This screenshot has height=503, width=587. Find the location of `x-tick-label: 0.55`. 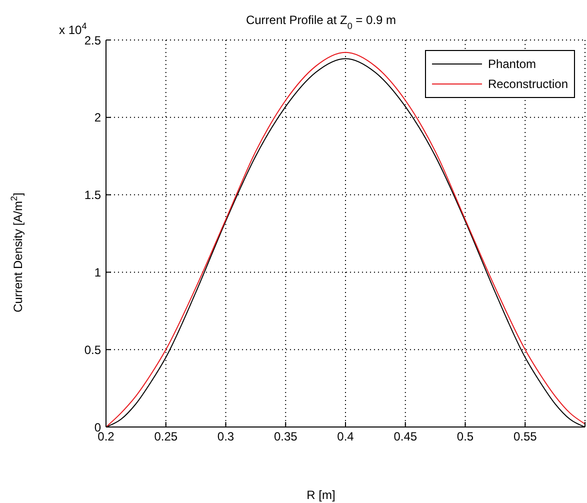

x-tick-label: 0.55 is located at coordinates (525, 437).